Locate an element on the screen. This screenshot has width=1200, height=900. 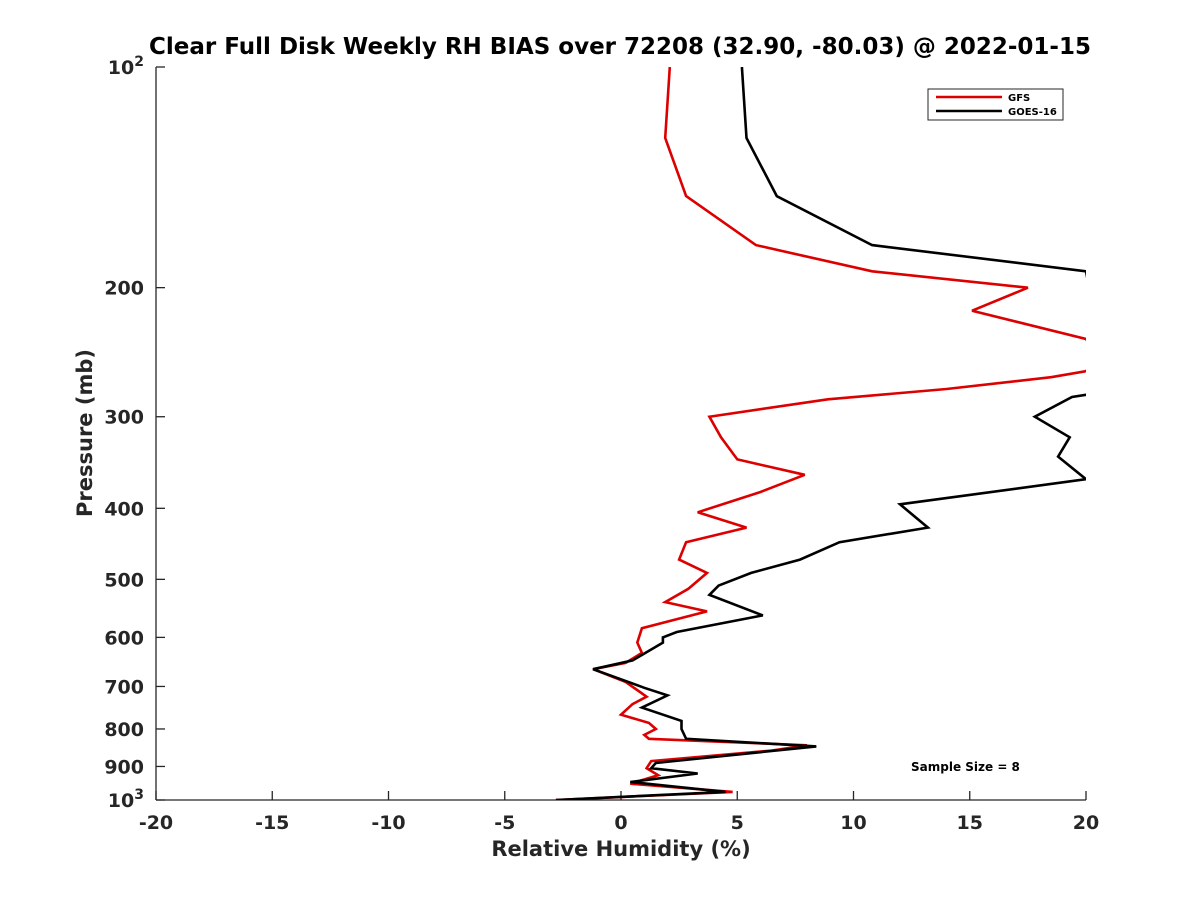
x-tick-label: -5 is located at coordinates (504, 823).